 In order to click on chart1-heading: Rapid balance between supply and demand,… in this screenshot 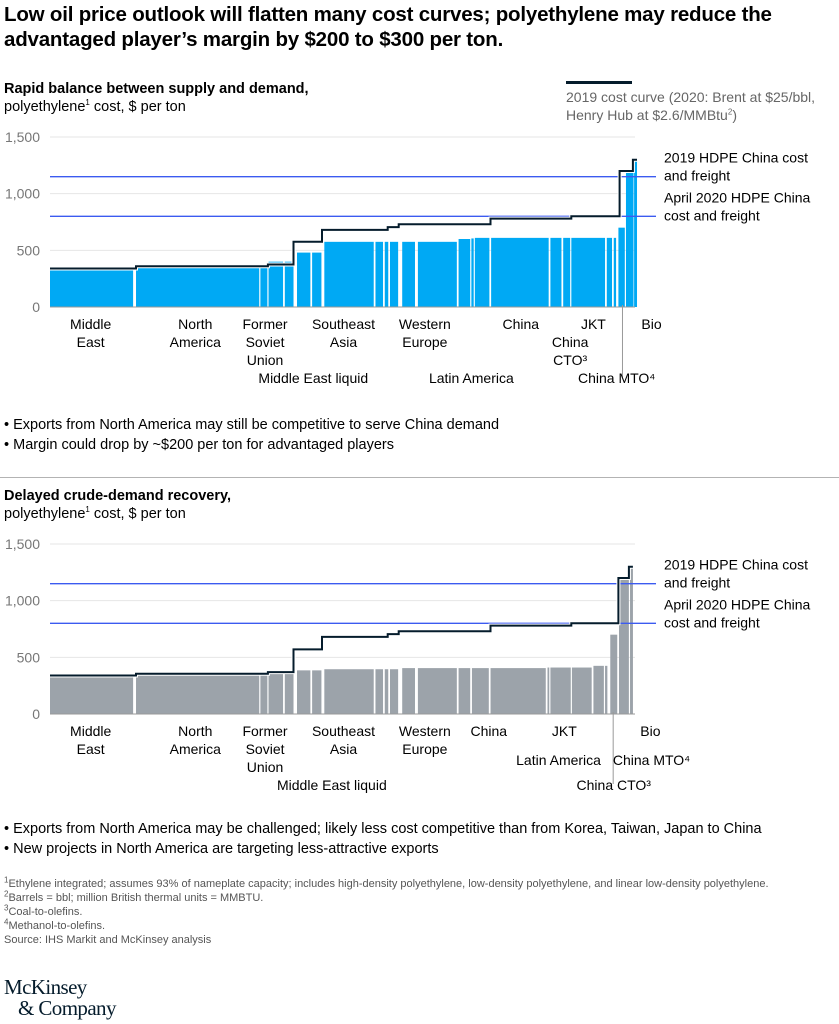, I will do `click(156, 98)`.